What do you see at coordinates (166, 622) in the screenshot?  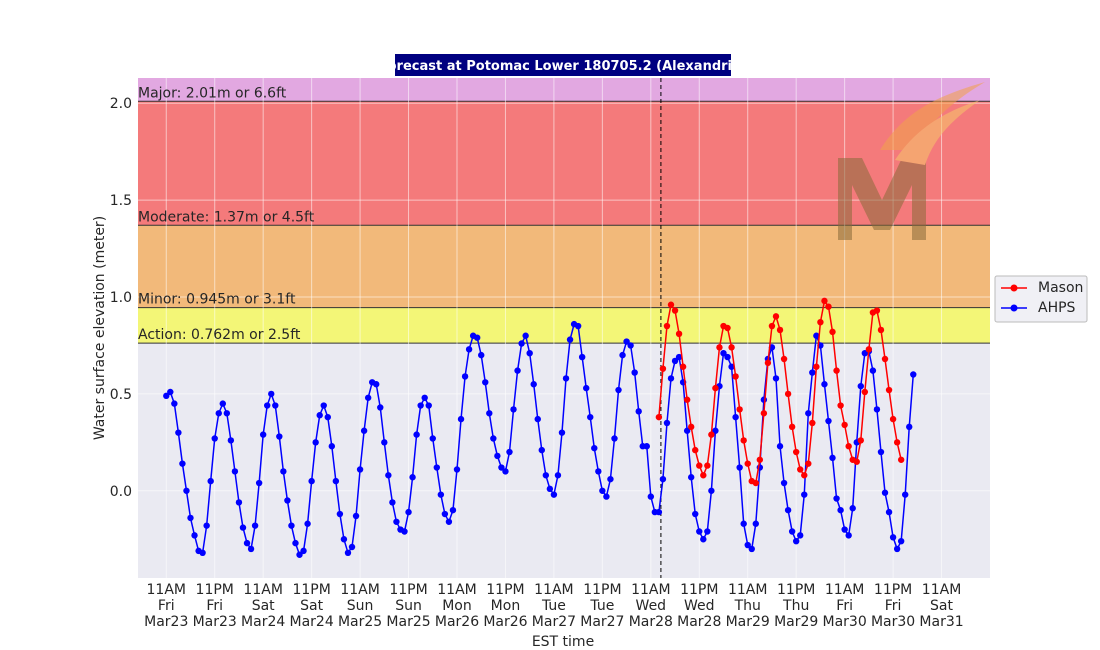 I see `x-tick-label: Mar23` at bounding box center [166, 622].